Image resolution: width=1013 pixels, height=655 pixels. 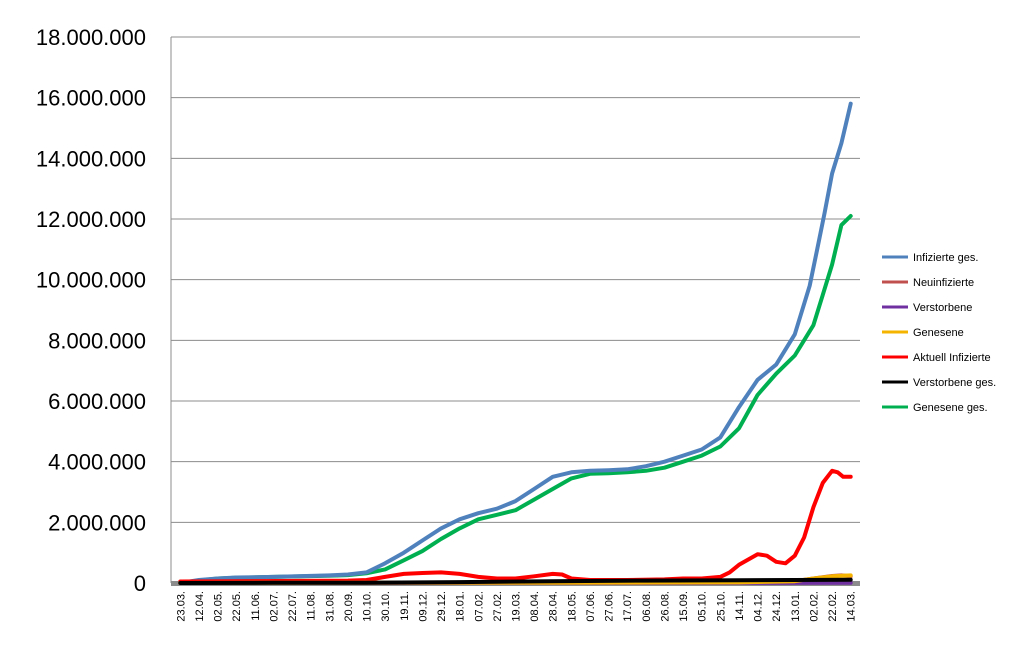 What do you see at coordinates (954, 383) in the screenshot?
I see `legend-label: Verstorbene ges.` at bounding box center [954, 383].